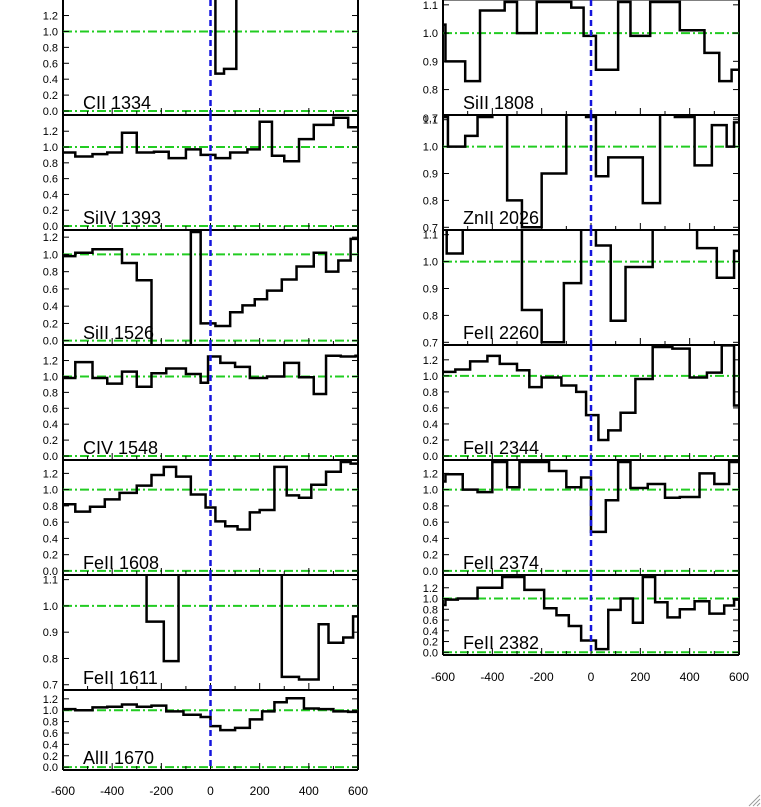 The image size is (761, 807). Describe the element at coordinates (581, 519) in the screenshot. I see `panel-feii-2374: 0.0 0.2 0.4 0.6 0.8 1.0 1.2 FeII 2374` at that location.